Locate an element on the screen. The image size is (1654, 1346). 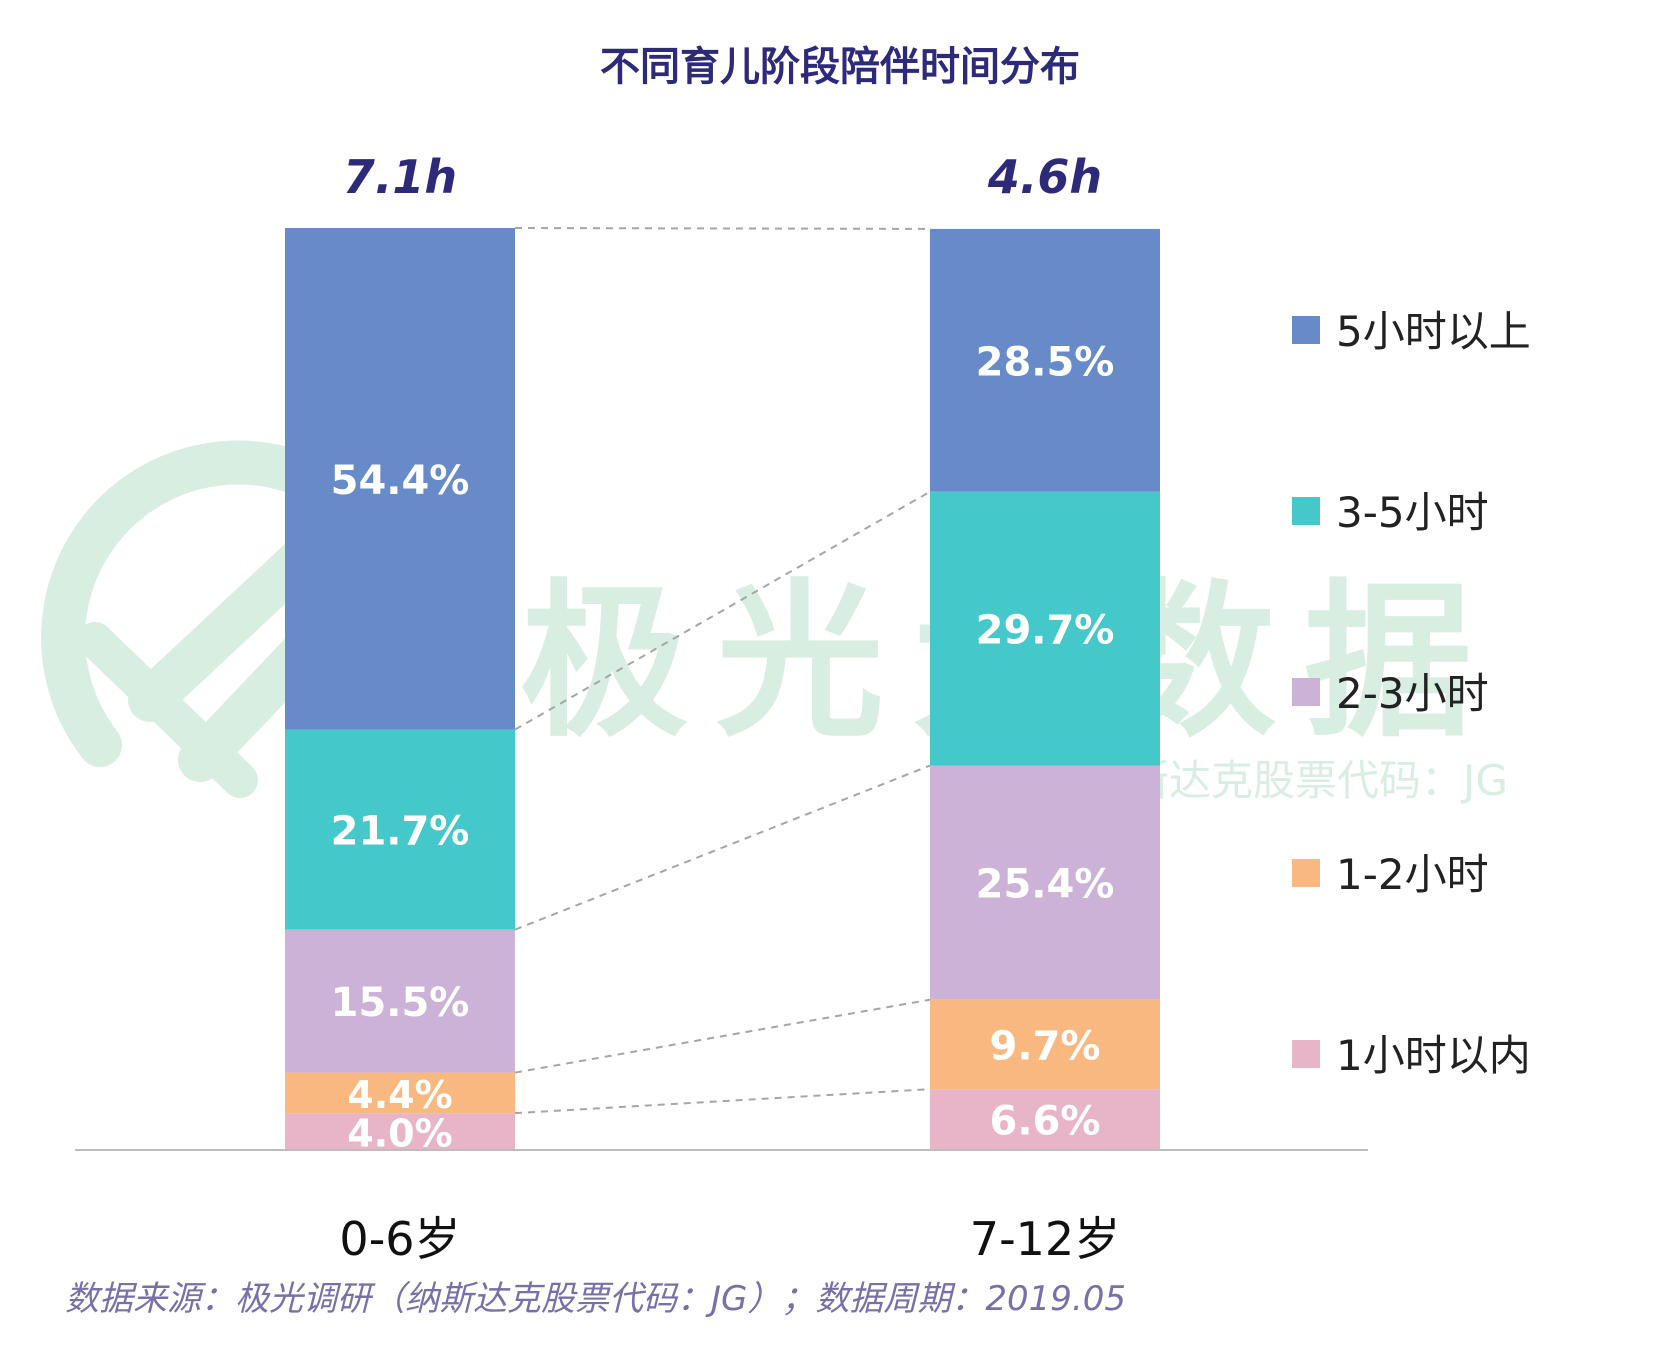
segment-label-1-3: 29.7% is located at coordinates (1045, 631).